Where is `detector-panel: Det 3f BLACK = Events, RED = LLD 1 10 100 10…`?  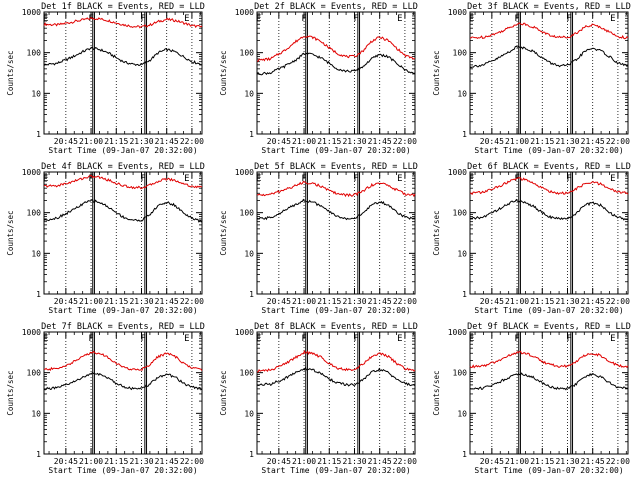 detector-panel: Det 3f BLACK = Events, RED = LLD 1 10 100 10… is located at coordinates (531, 78).